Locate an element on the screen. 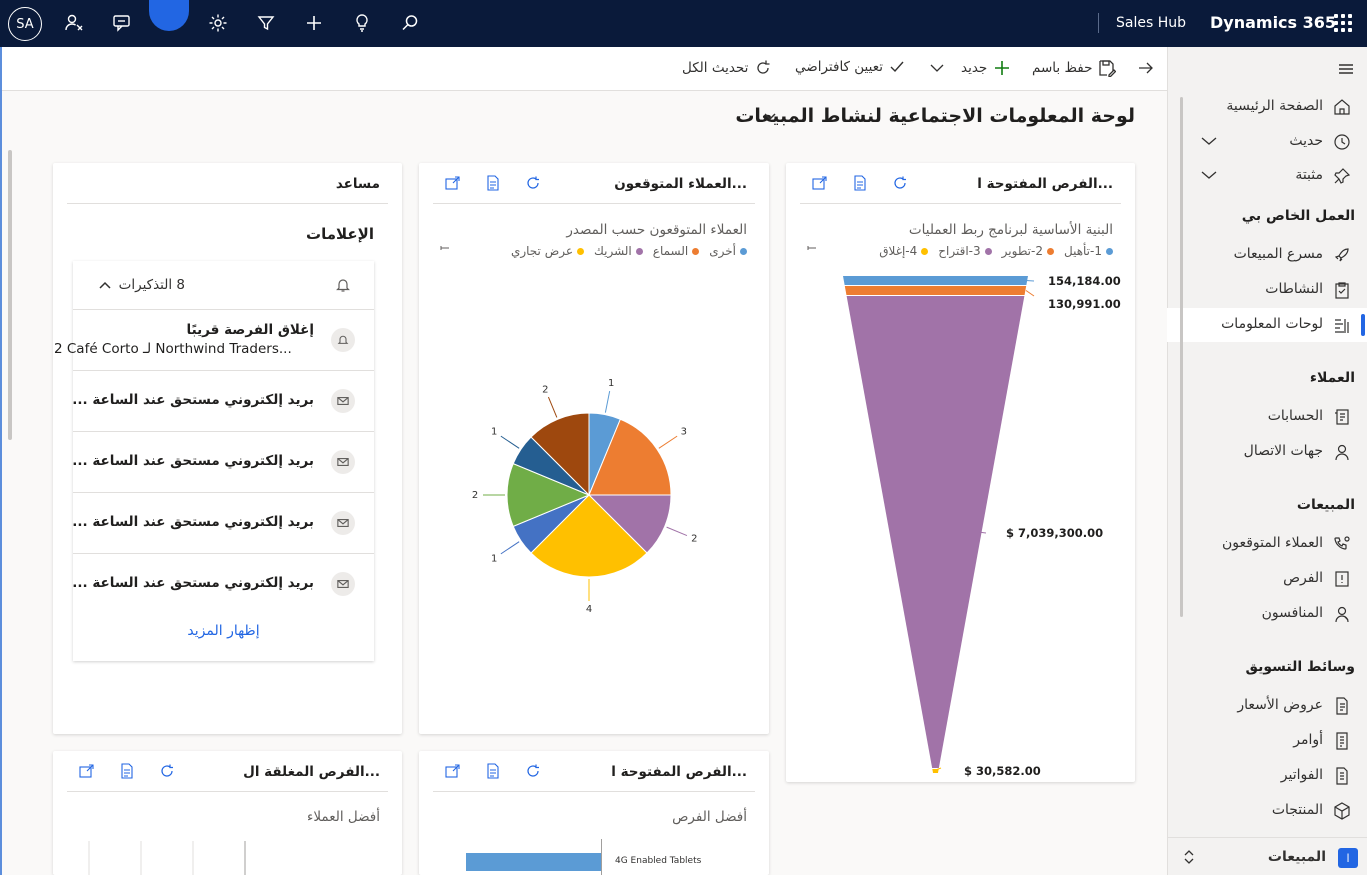 This screenshot has height=875, width=1367. legend-item: الشريك is located at coordinates (618, 251).